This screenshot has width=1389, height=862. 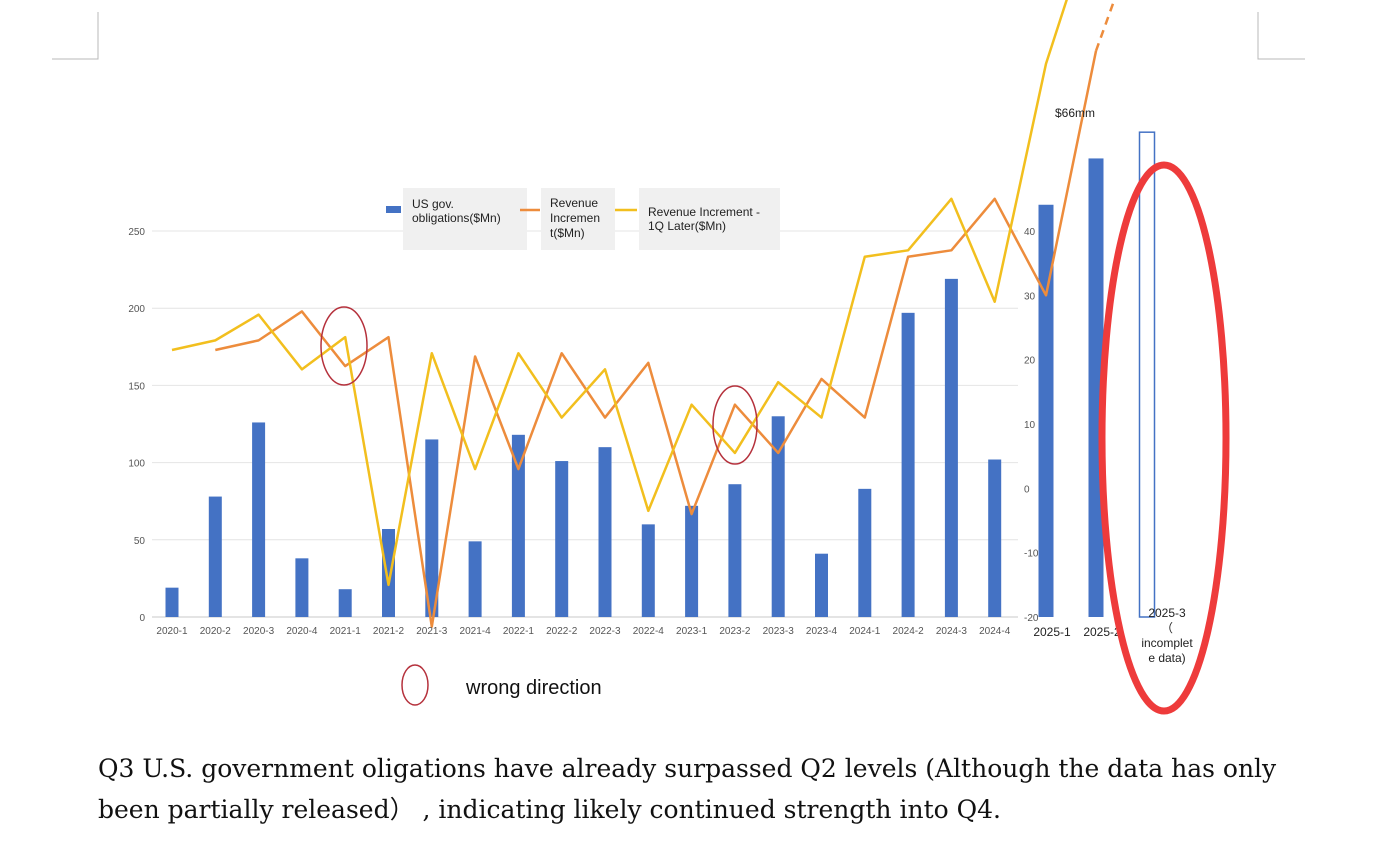 What do you see at coordinates (1030, 361) in the screenshot?
I see `right-axis-tick: 20` at bounding box center [1030, 361].